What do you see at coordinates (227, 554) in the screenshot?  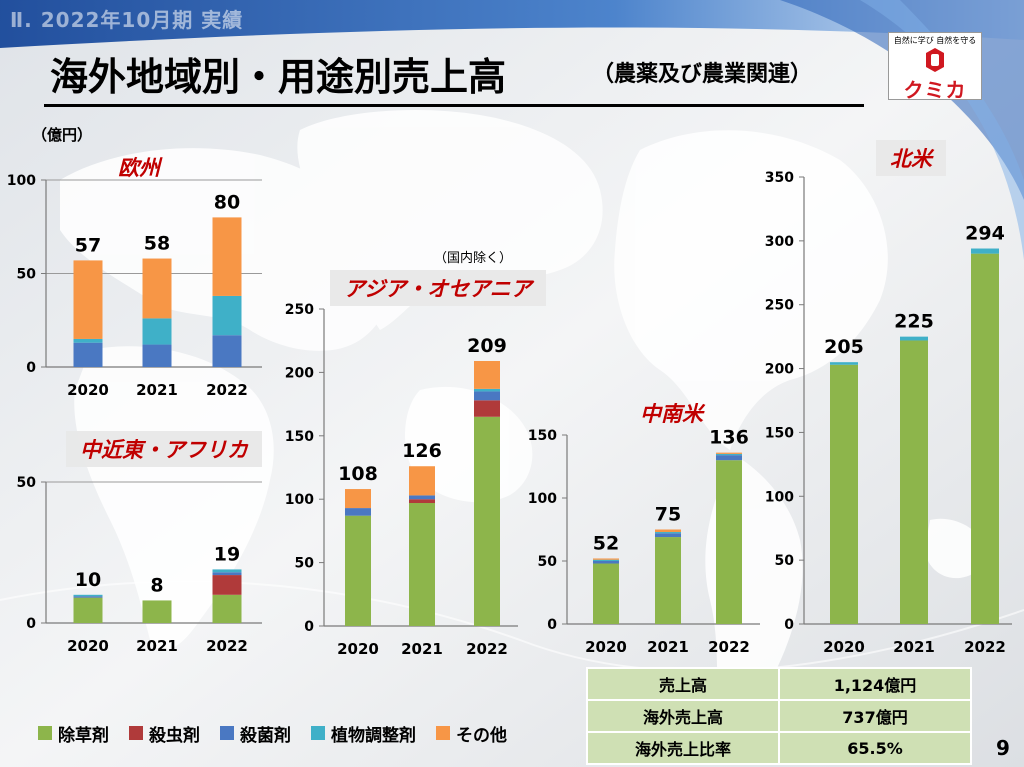 I see `total-label: 19` at bounding box center [227, 554].